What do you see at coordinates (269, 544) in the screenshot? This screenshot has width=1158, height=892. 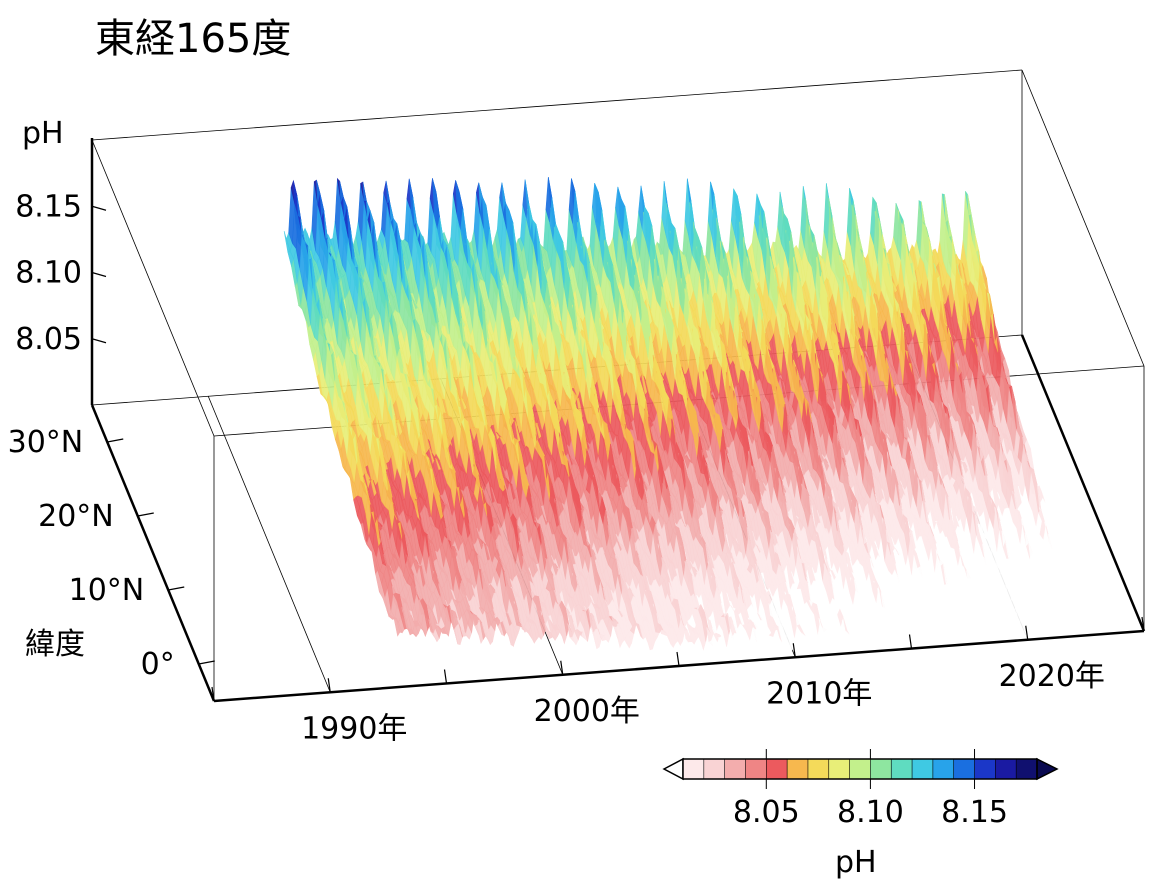 I see `floor-gridline` at bounding box center [269, 544].